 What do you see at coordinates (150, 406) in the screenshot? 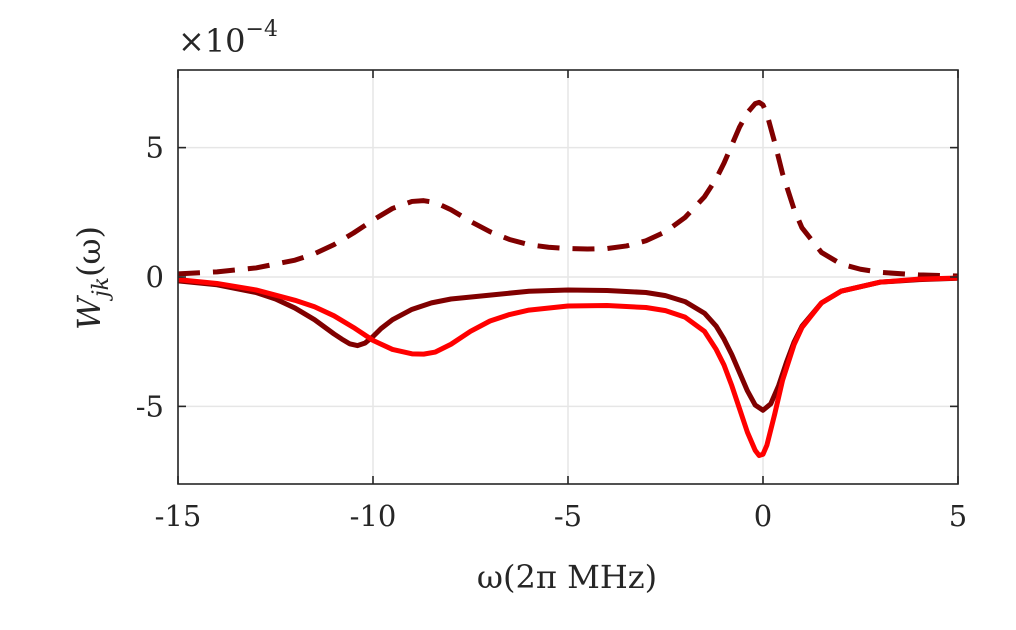
I see `y-tick-label: -5` at bounding box center [150, 406].